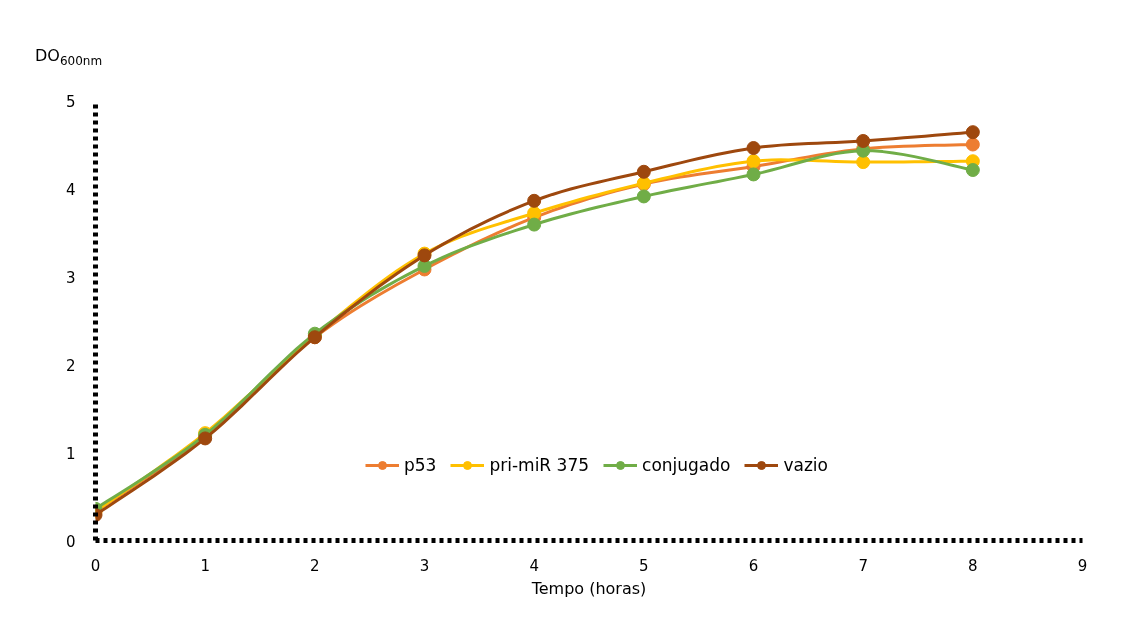  What do you see at coordinates (70, 541) in the screenshot?
I see `y-tick-label: 0` at bounding box center [70, 541].